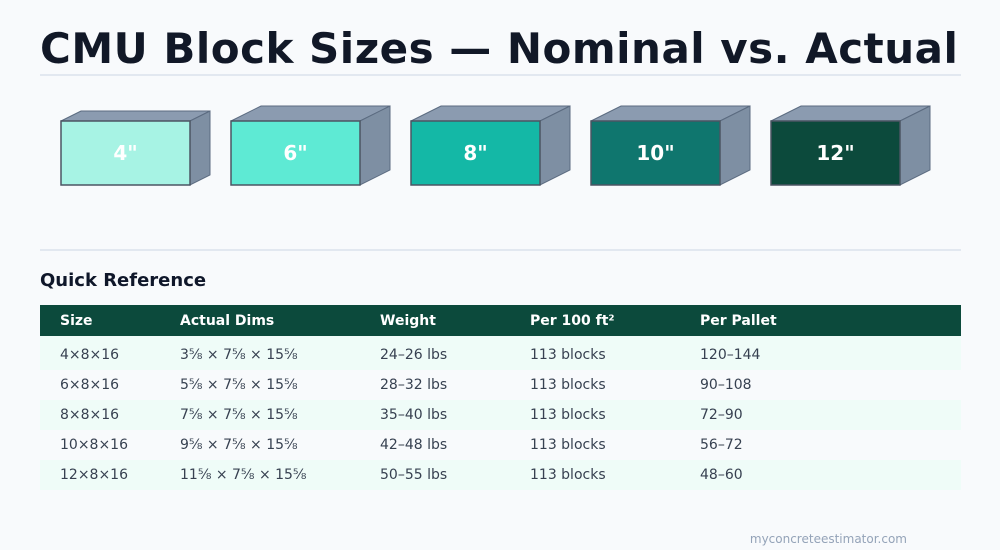  Describe the element at coordinates (243, 475) in the screenshot. I see `cell-actual-dims: 11⅝ × 7⅝ × 15⅝` at that location.